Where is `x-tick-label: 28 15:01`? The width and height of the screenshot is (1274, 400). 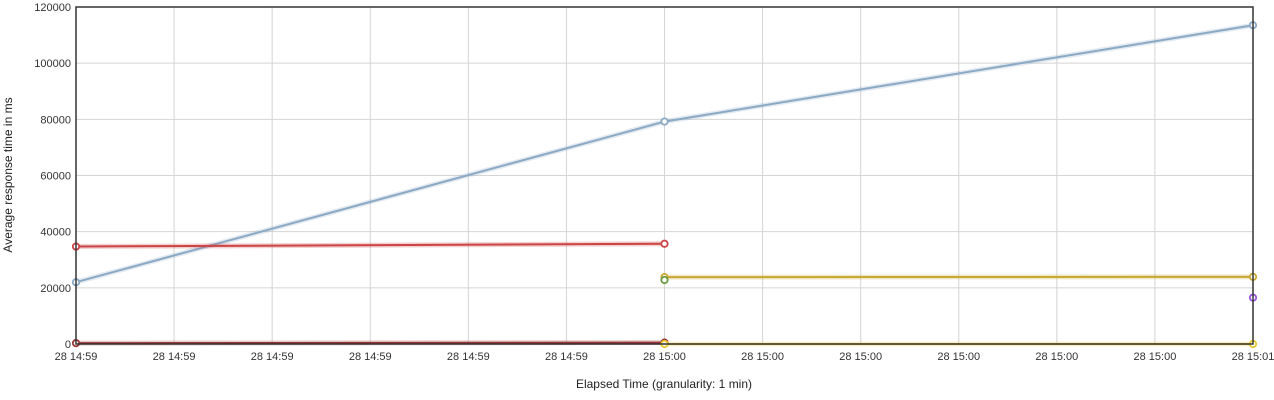
x-tick-label: 28 15:01 is located at coordinates (1253, 357).